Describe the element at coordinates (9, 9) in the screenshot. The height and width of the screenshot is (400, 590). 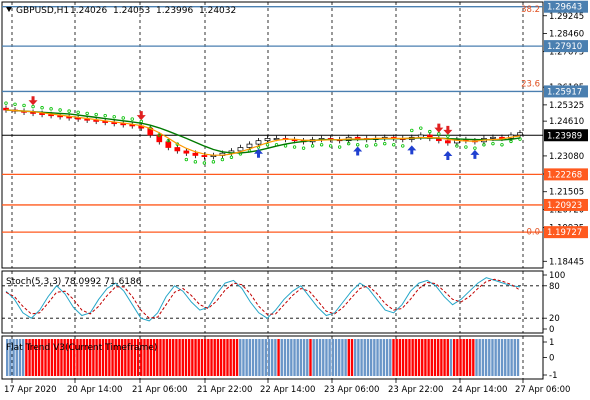
I see `collapse-triangle-icon` at that location.